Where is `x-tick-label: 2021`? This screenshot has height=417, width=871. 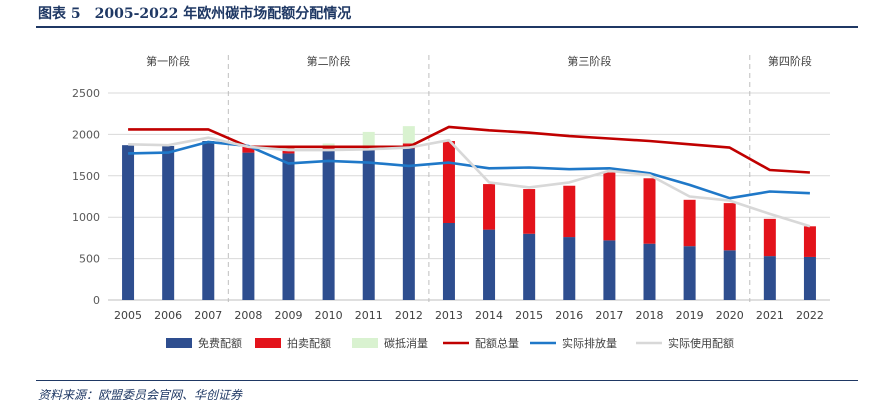
x-tick-label: 2021 is located at coordinates (770, 315).